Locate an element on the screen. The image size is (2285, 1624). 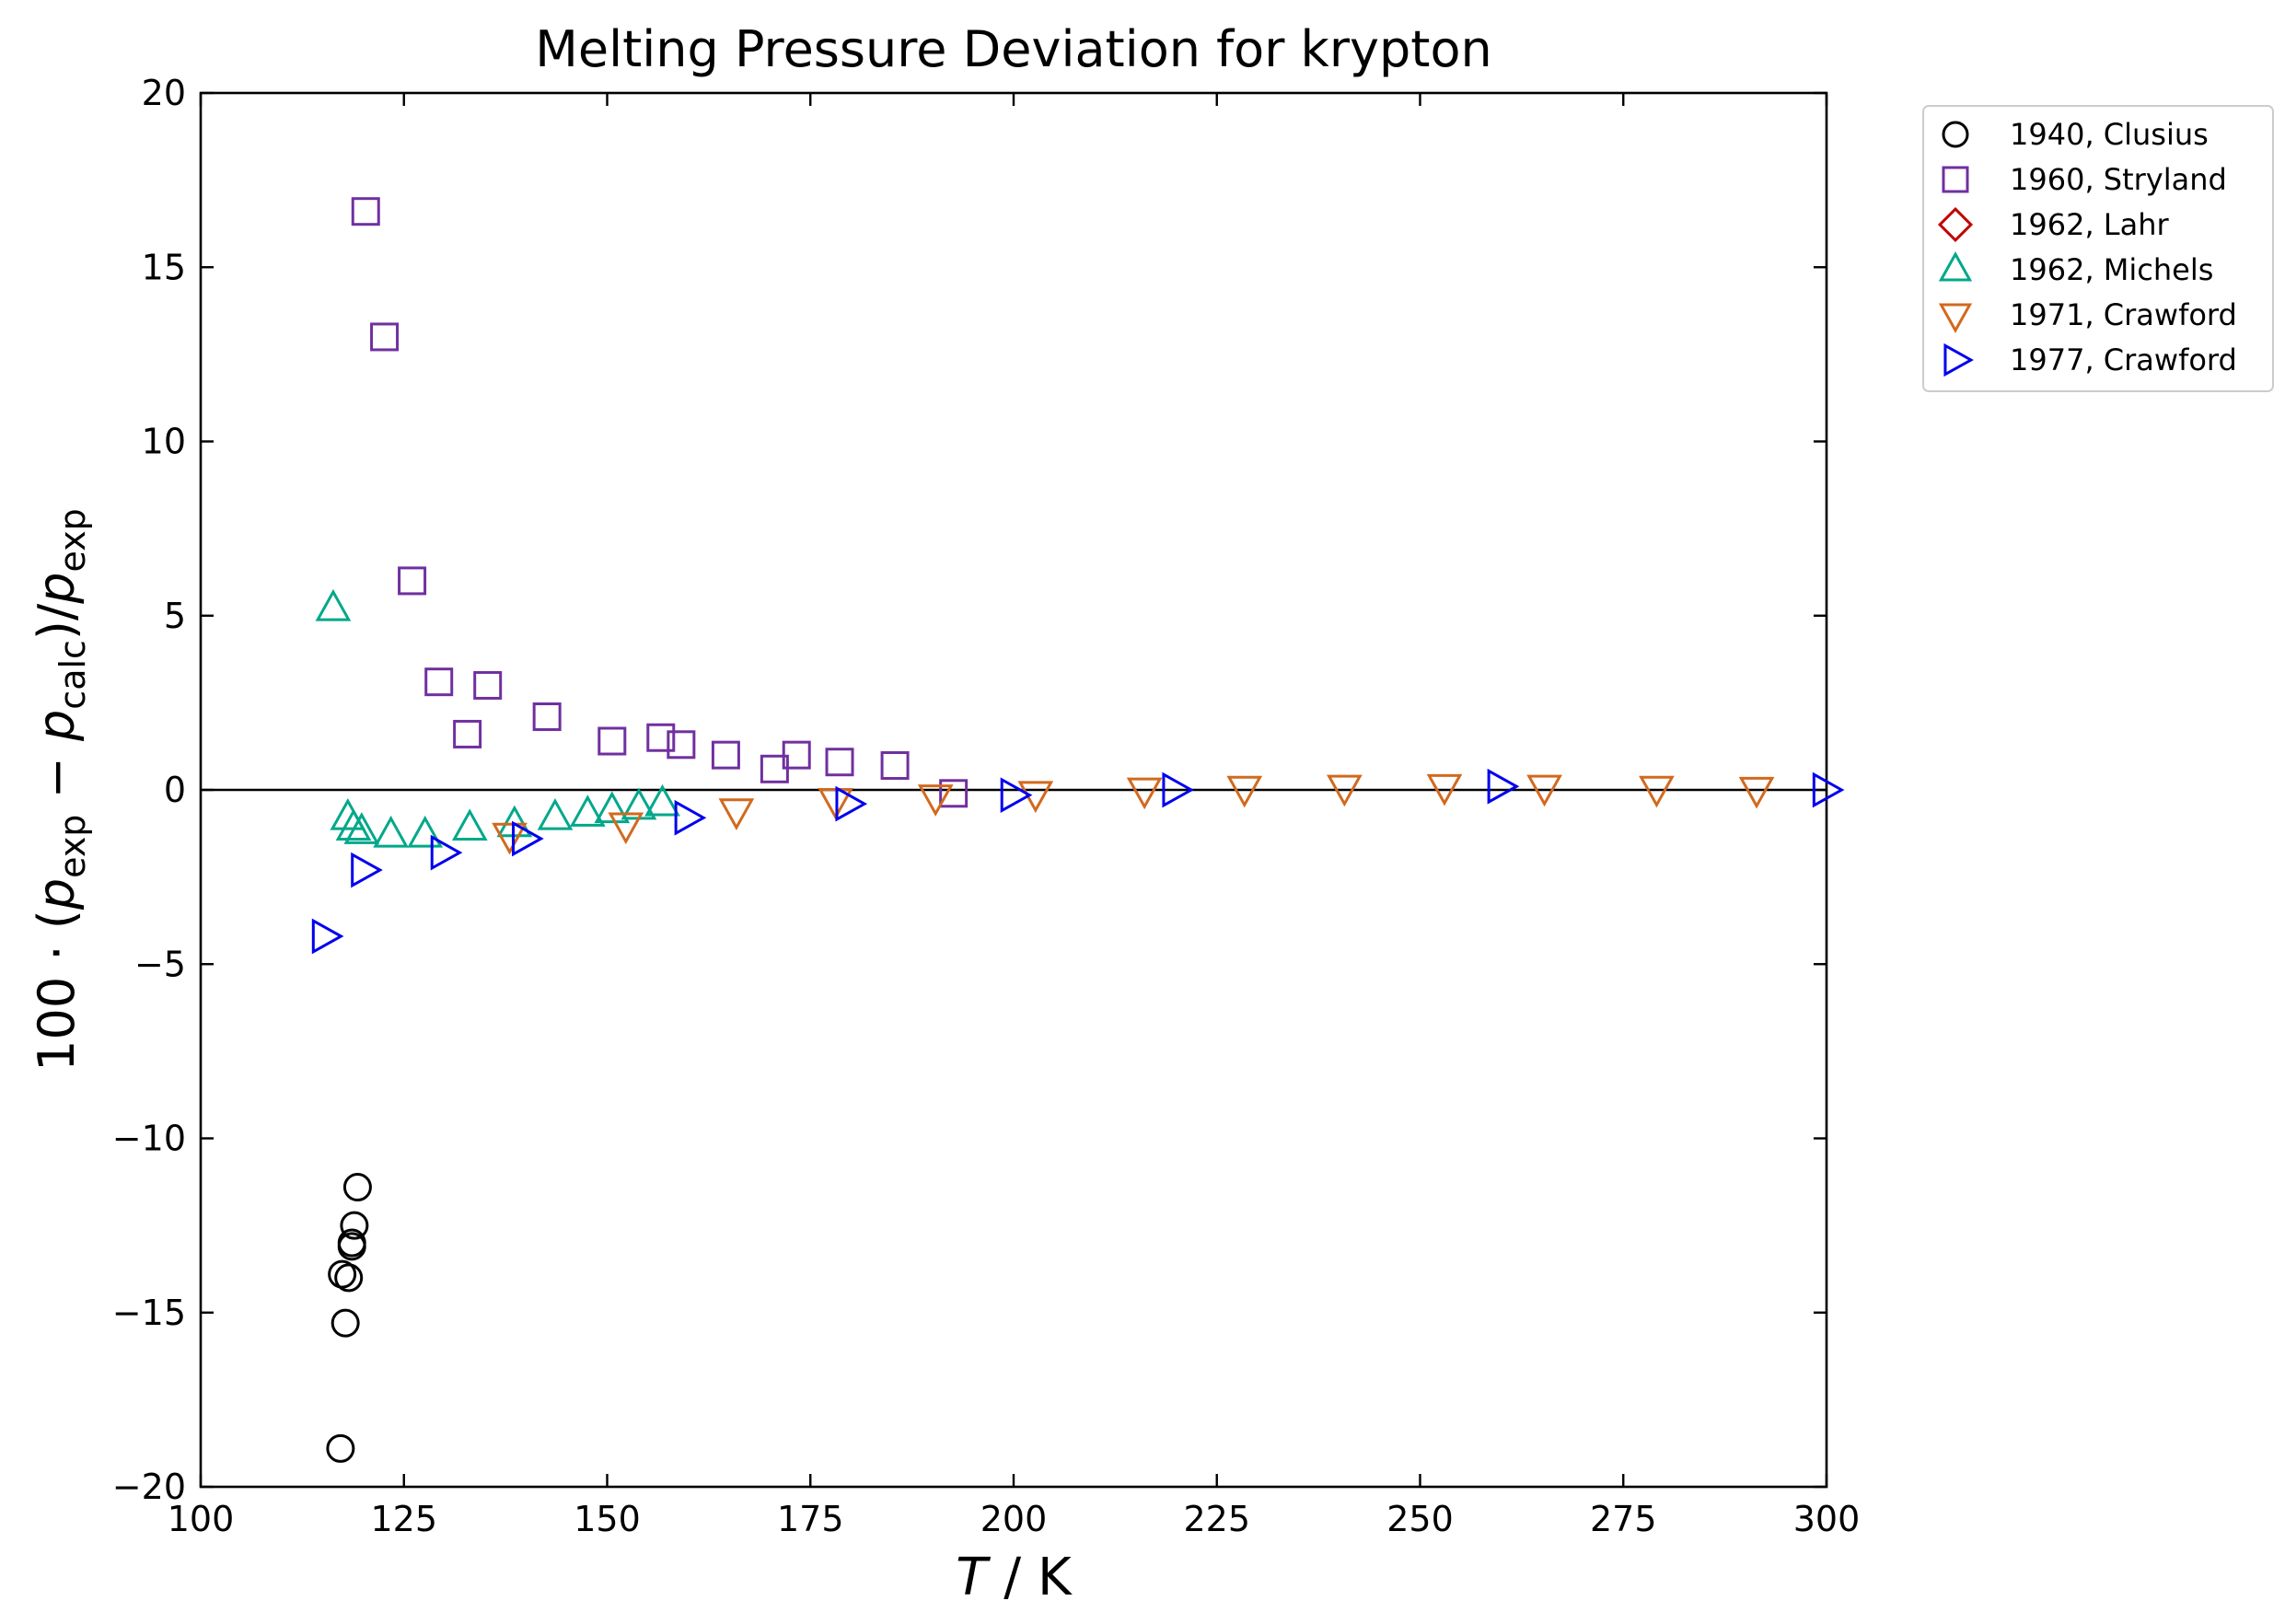
legend-label: 1940, Clusius is located at coordinates (2109, 134).